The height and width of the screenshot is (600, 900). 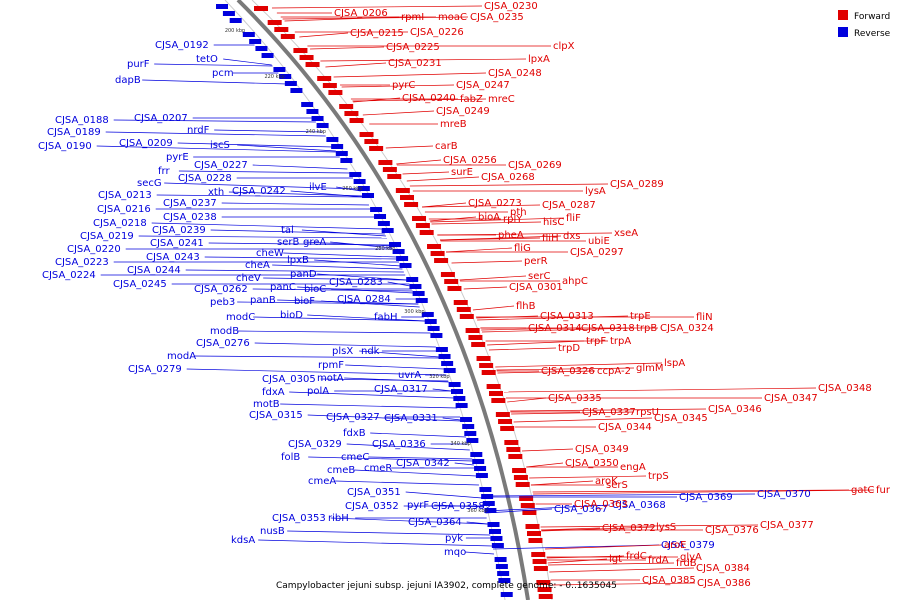 What do you see at coordinates (602, 449) in the screenshot?
I see `forward-gene-label: CJSA_0349` at bounding box center [602, 449].